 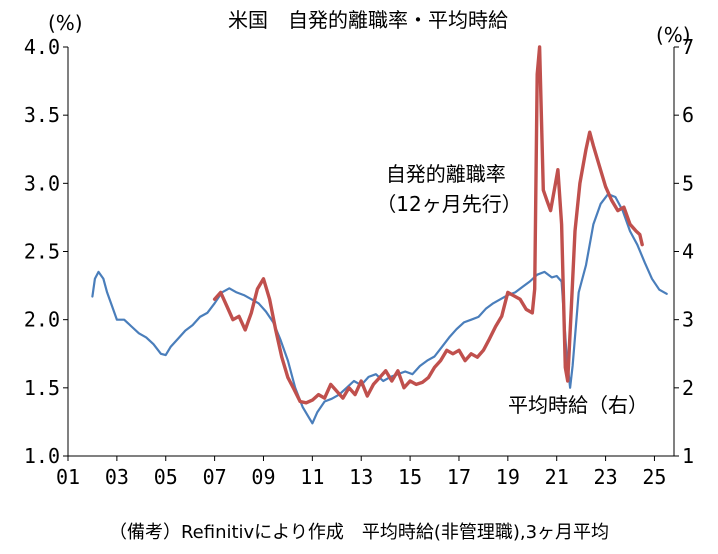 What do you see at coordinates (688, 47) in the screenshot?
I see `right-tick-label: 7` at bounding box center [688, 47].